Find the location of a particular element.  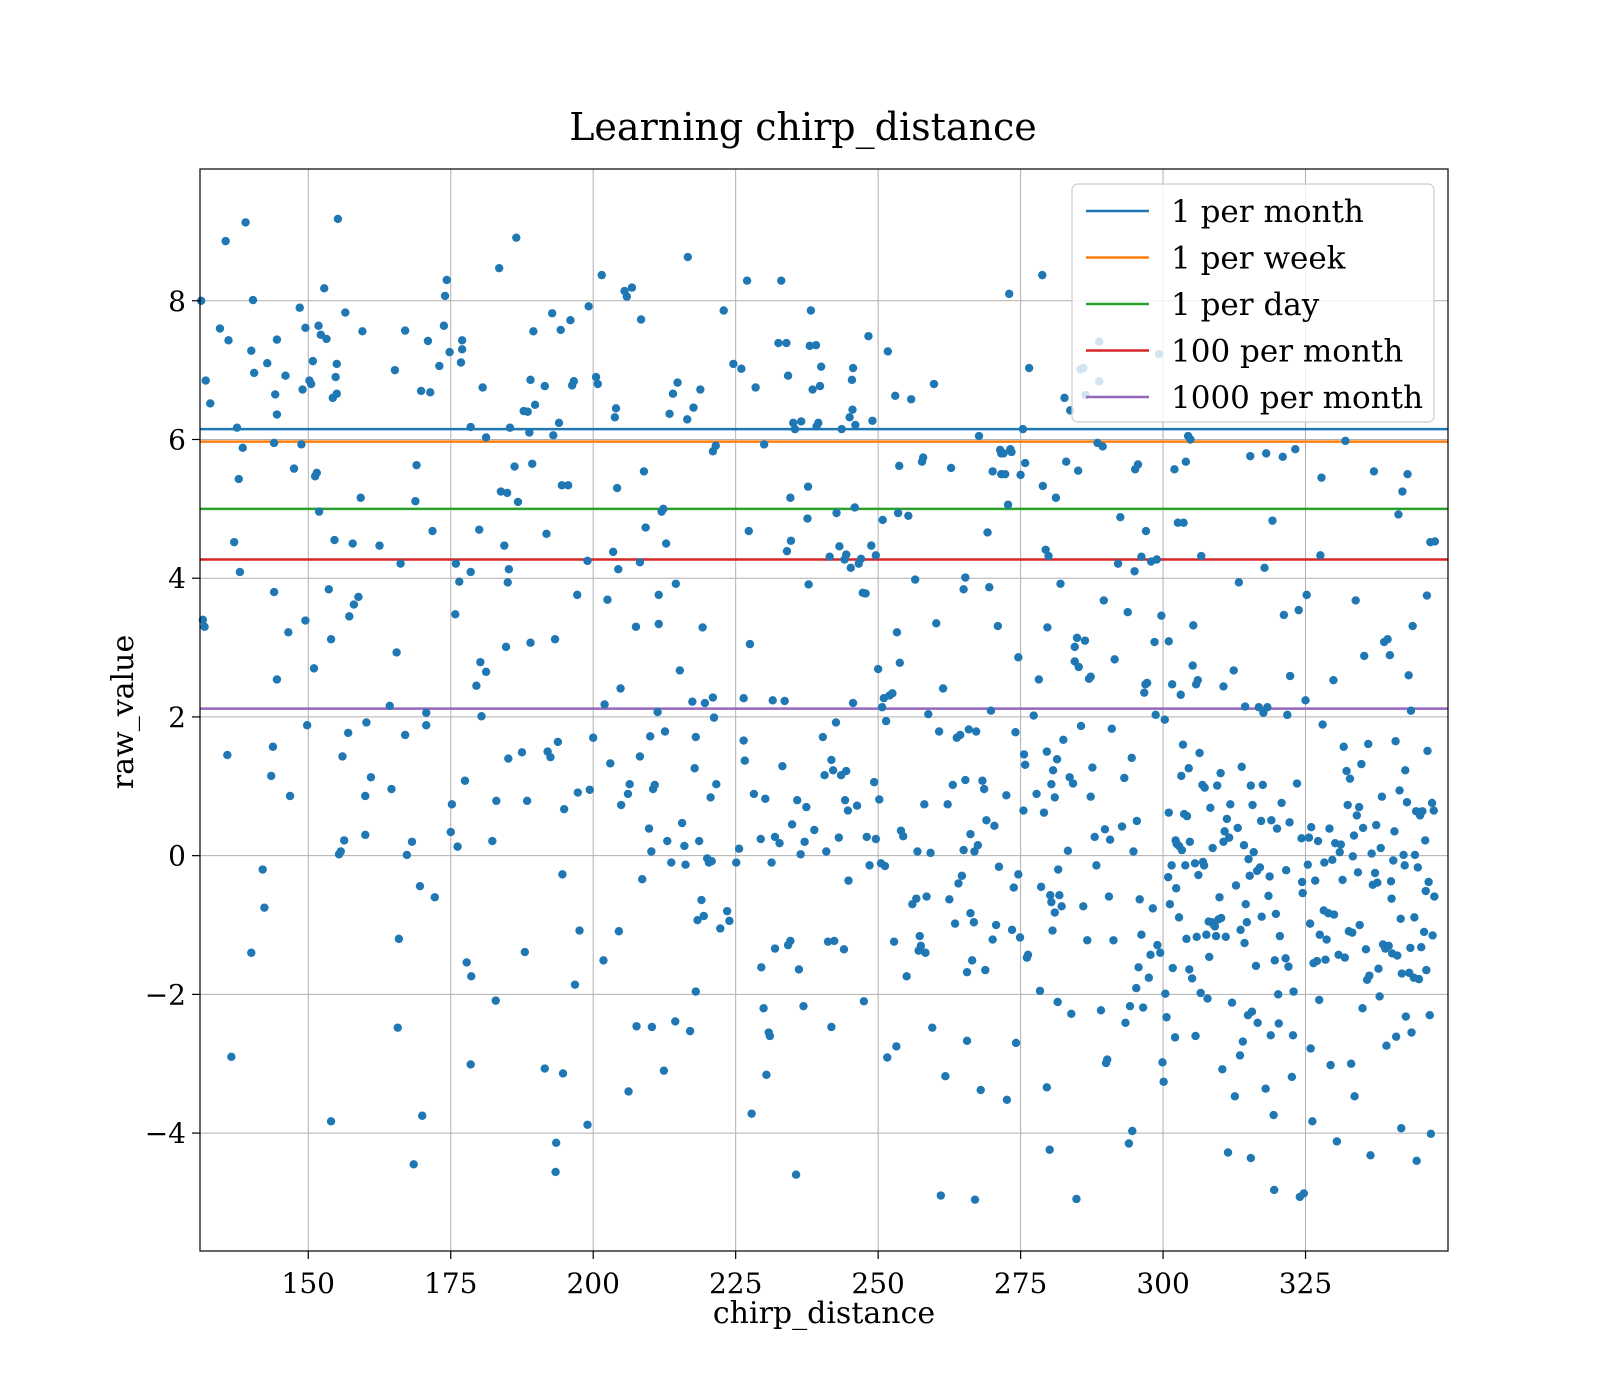

legend-box is located at coordinates (1253, 303).